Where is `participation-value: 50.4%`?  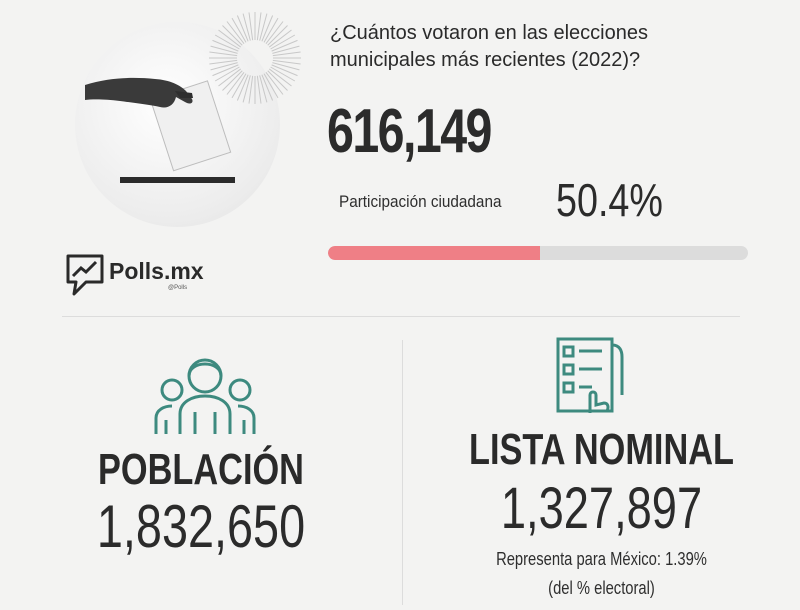 participation-value: 50.4% is located at coordinates (609, 200).